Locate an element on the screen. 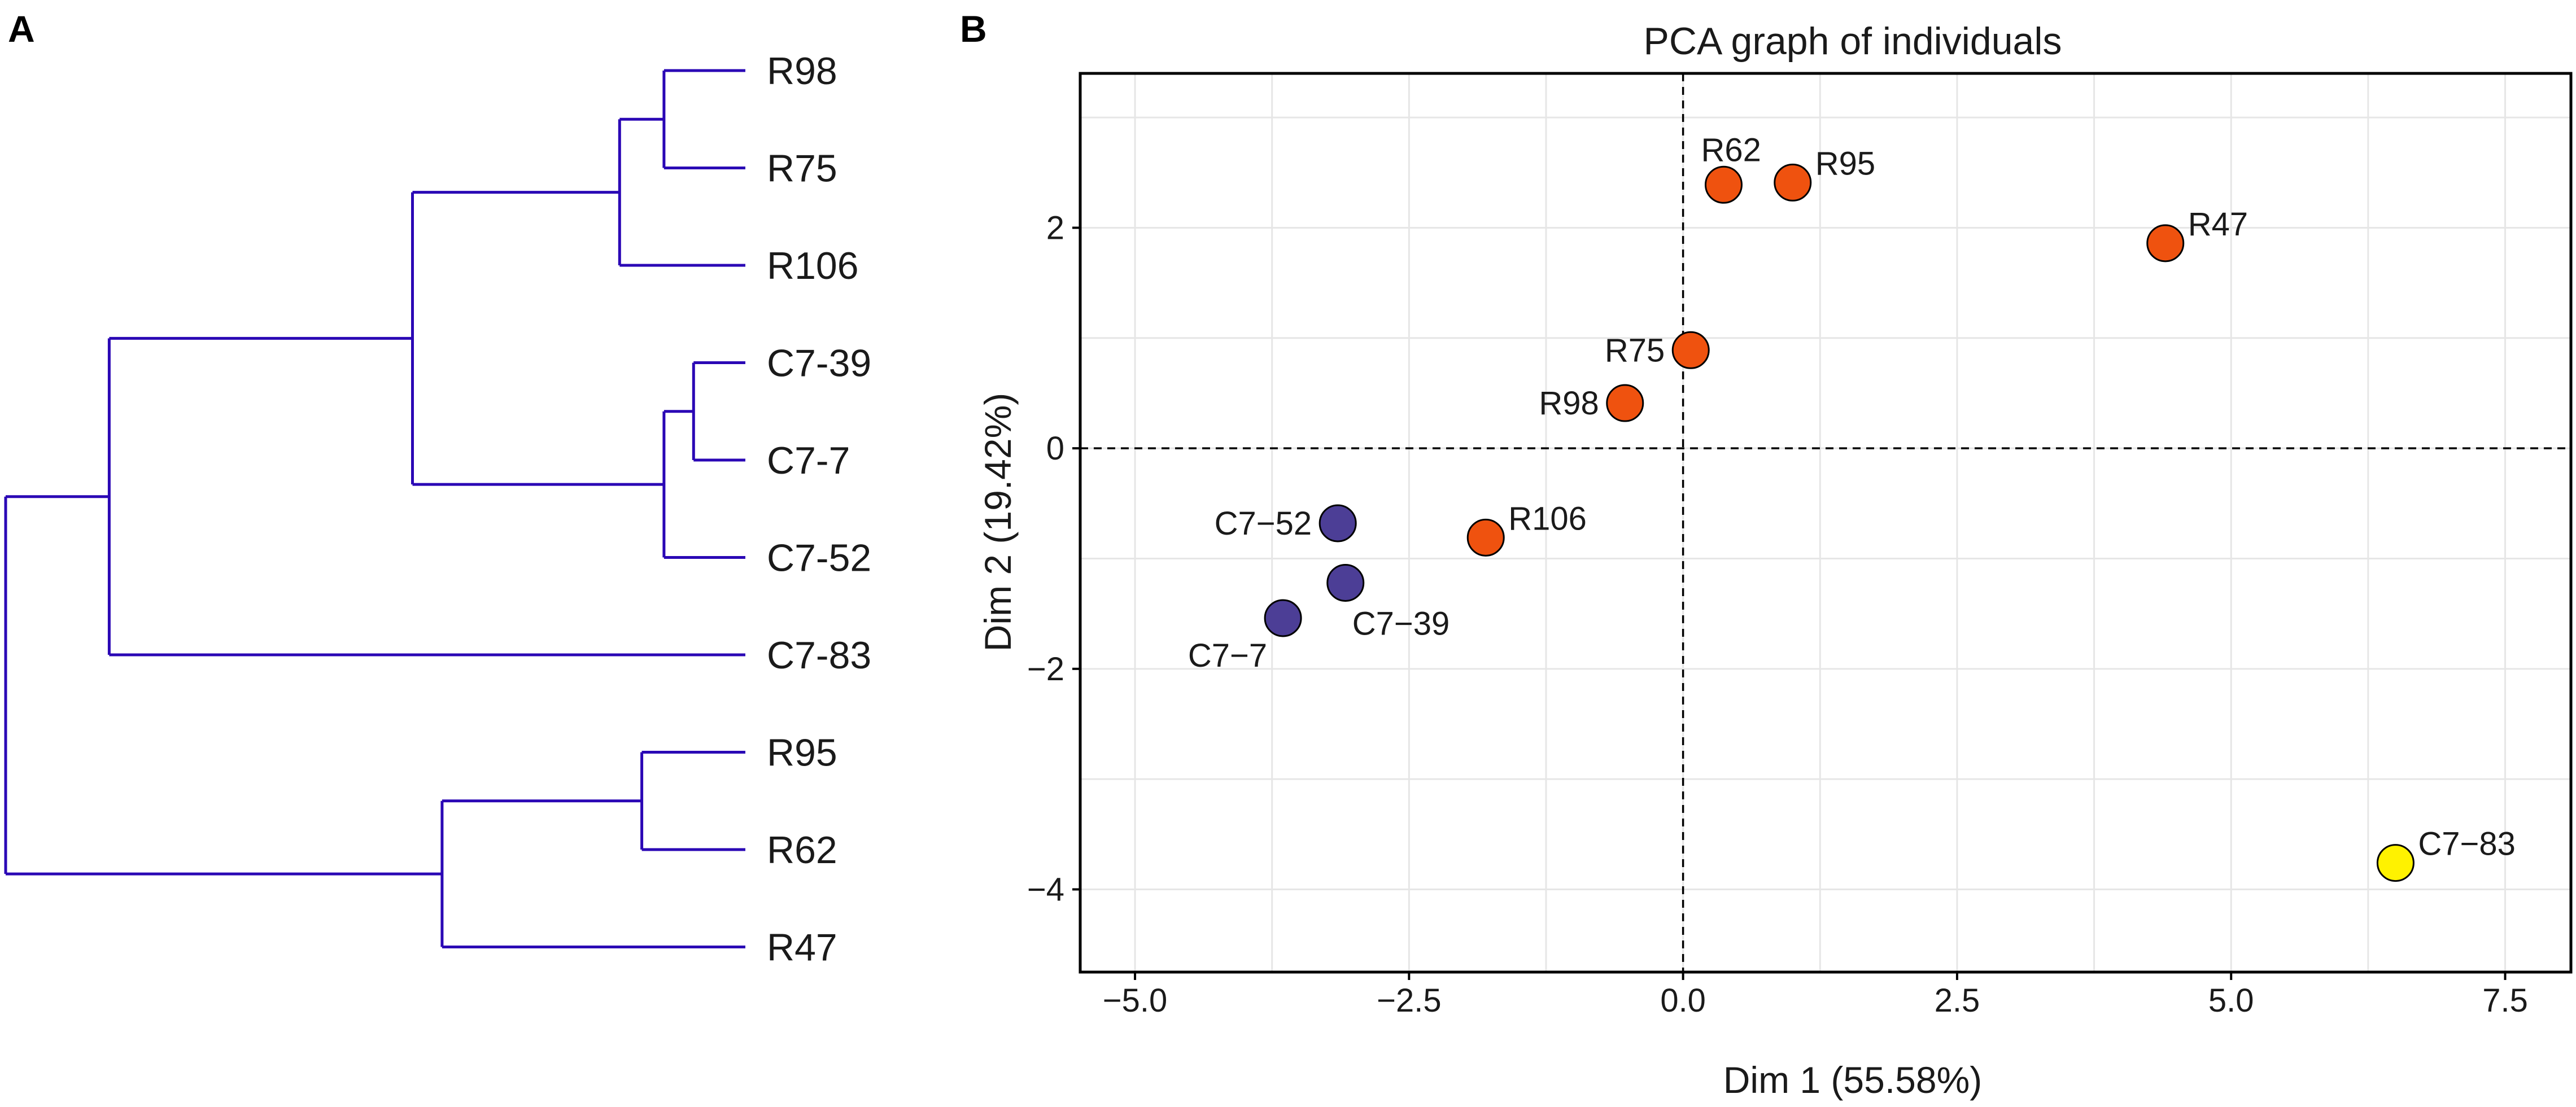 The image size is (2576, 1107). panel-b-letter: B is located at coordinates (974, 29).